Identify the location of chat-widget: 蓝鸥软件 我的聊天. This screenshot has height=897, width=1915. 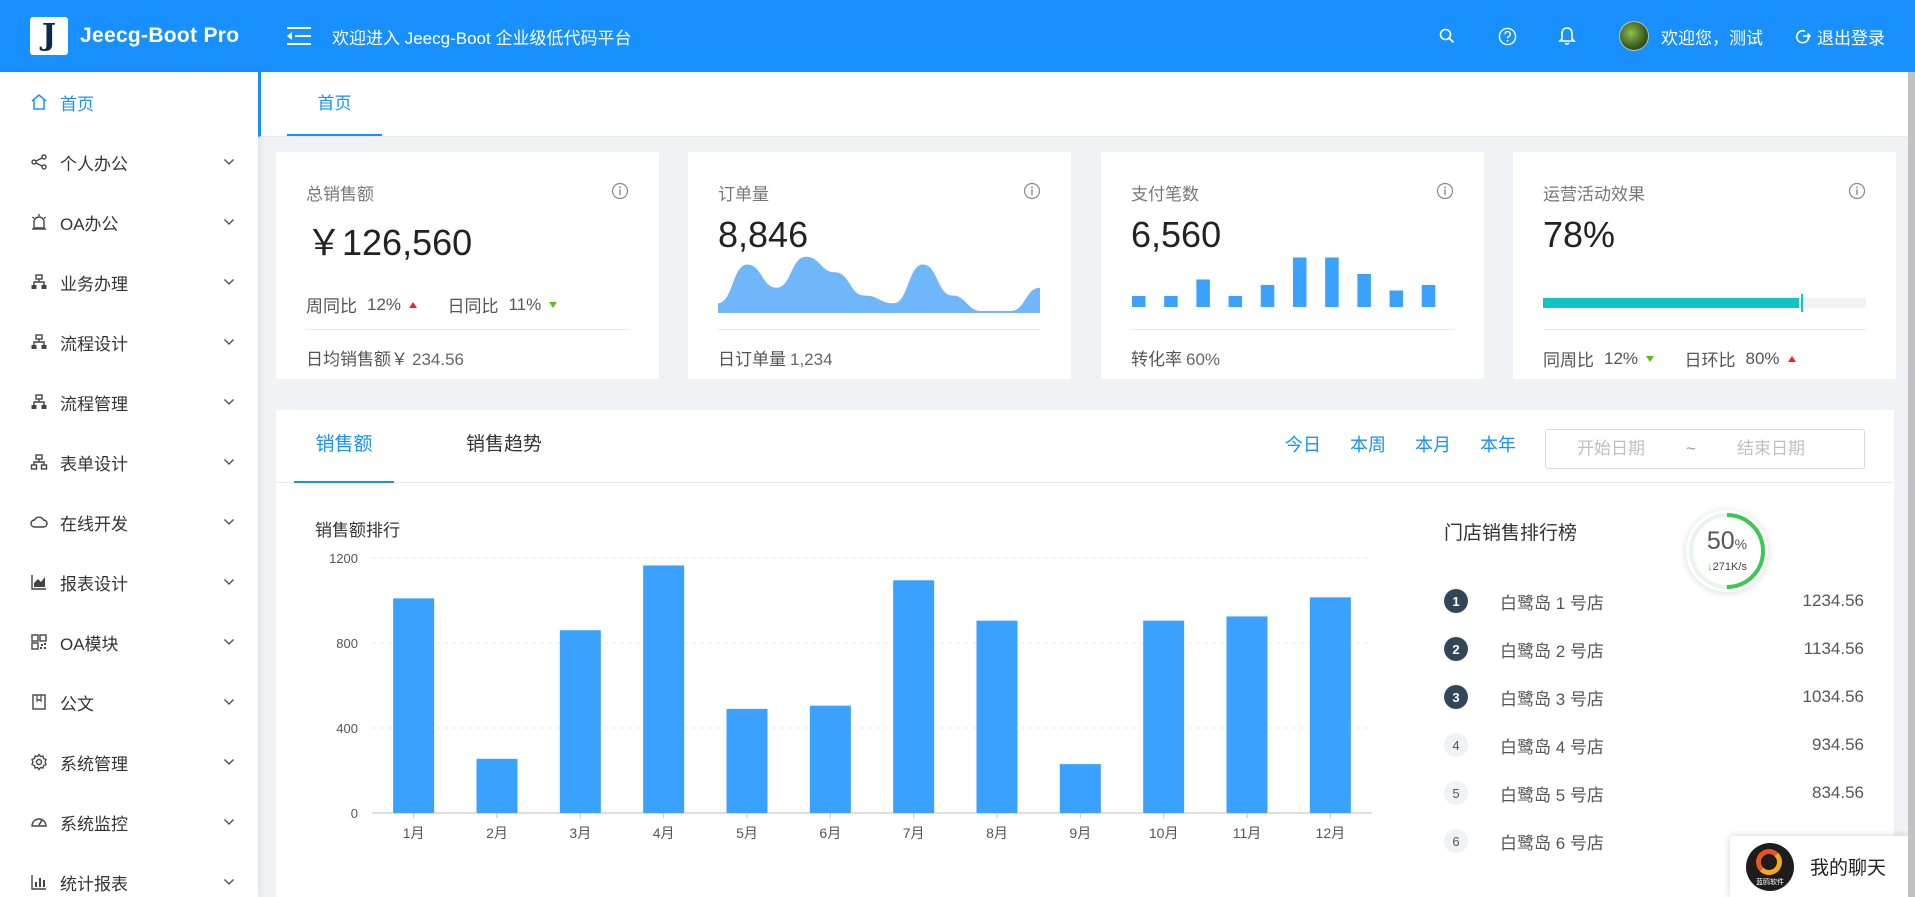
(1819, 866).